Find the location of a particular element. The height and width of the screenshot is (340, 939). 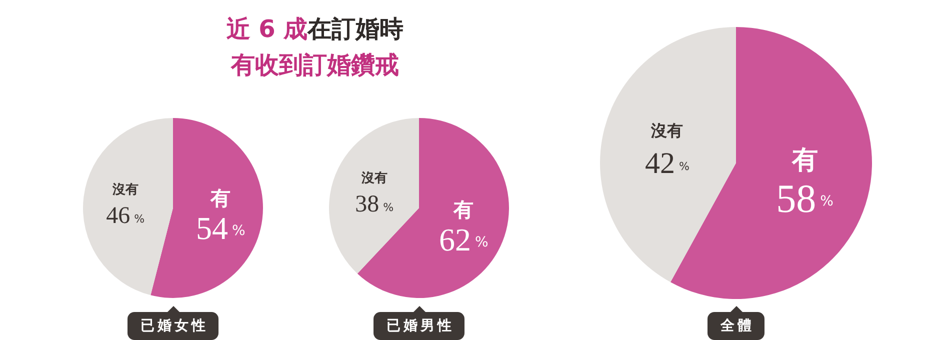

text: 已婚女性 is located at coordinates (173, 326).